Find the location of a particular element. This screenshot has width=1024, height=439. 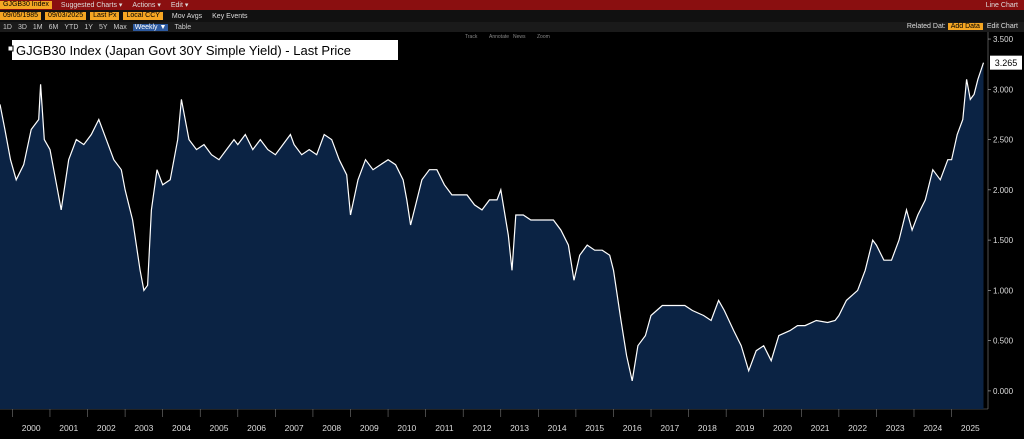

ranges: 1D 3D 1M 6M YTD 1Y 5Y Max is located at coordinates (65, 27).